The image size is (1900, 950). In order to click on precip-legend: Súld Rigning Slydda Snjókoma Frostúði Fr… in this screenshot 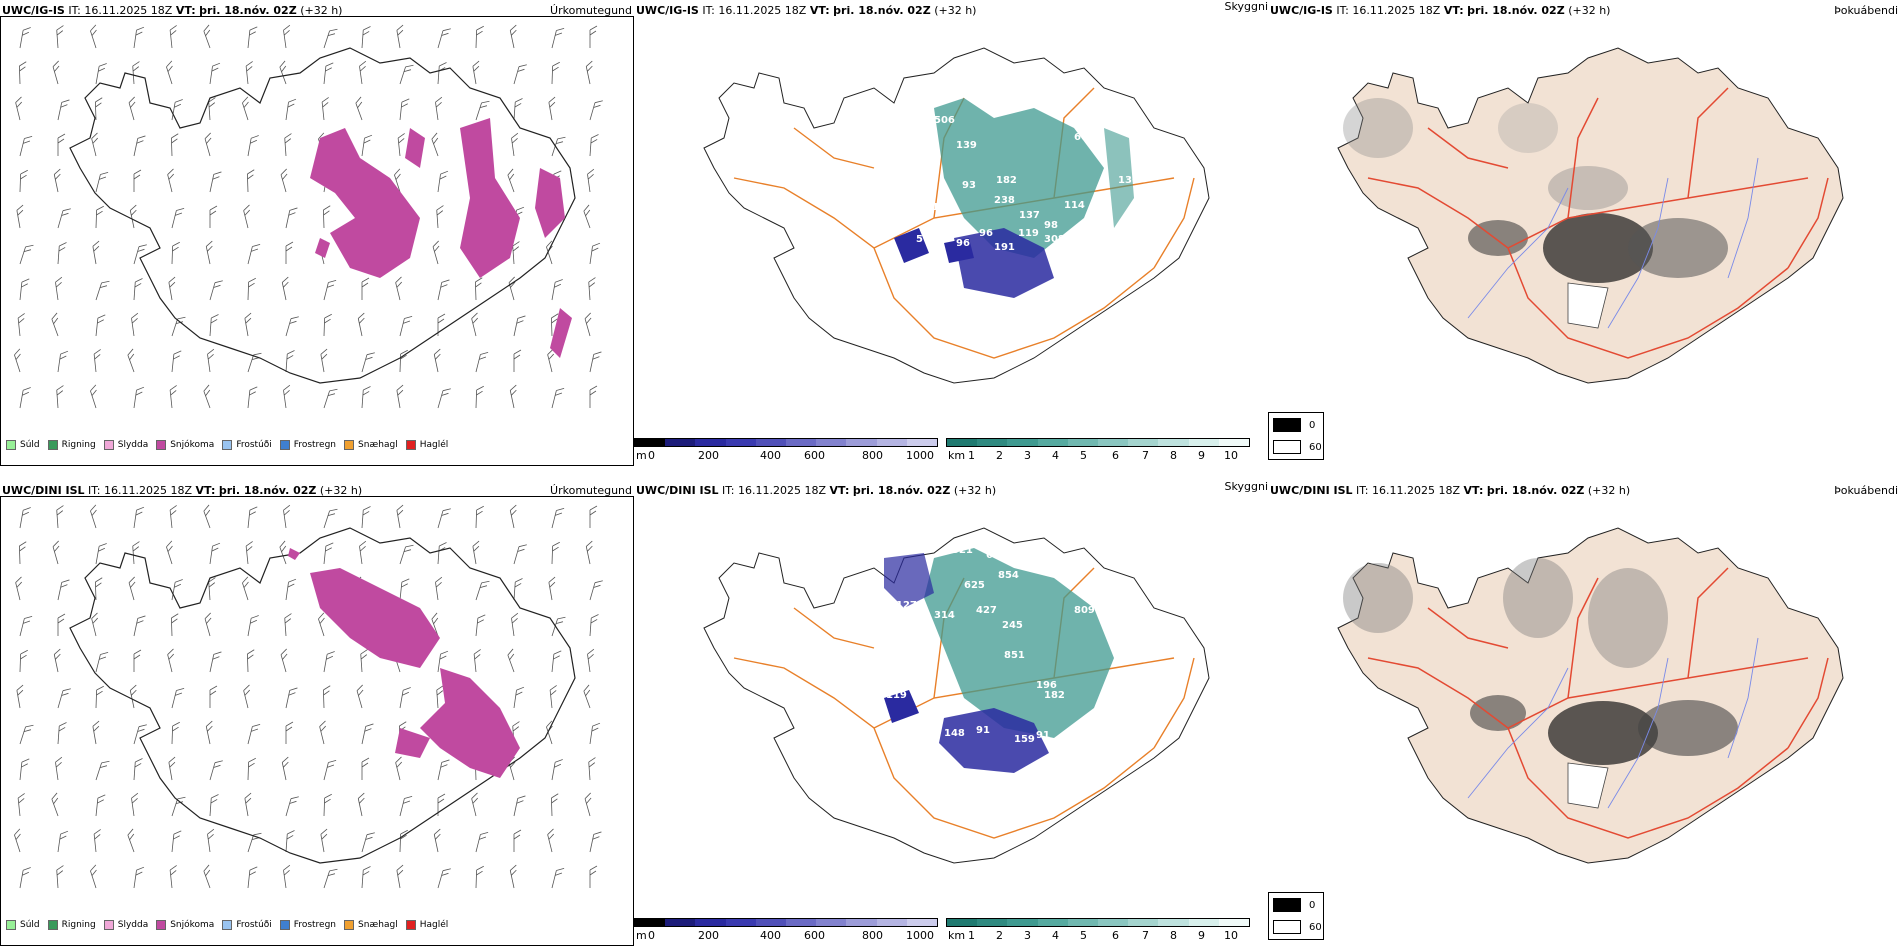, I will do `click(227, 925)`.